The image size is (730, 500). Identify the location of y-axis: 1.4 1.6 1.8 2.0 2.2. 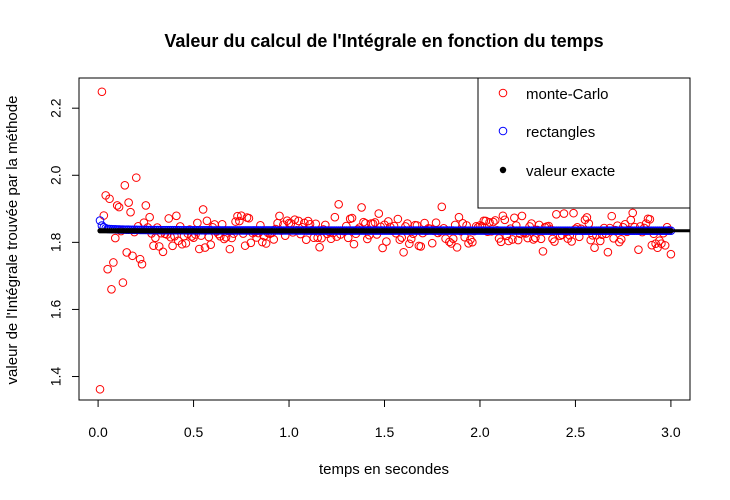
(63, 242).